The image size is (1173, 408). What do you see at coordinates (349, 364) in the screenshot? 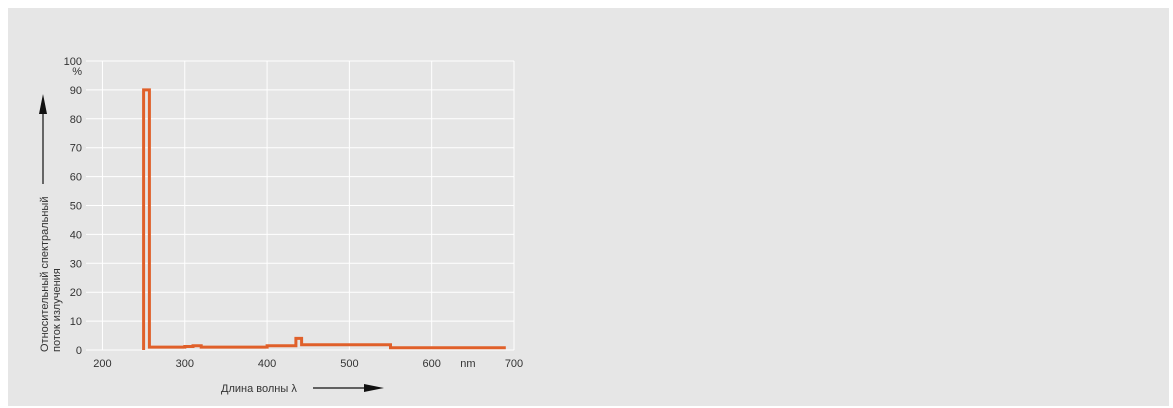
I see `x-tick-label: 500` at bounding box center [349, 364].